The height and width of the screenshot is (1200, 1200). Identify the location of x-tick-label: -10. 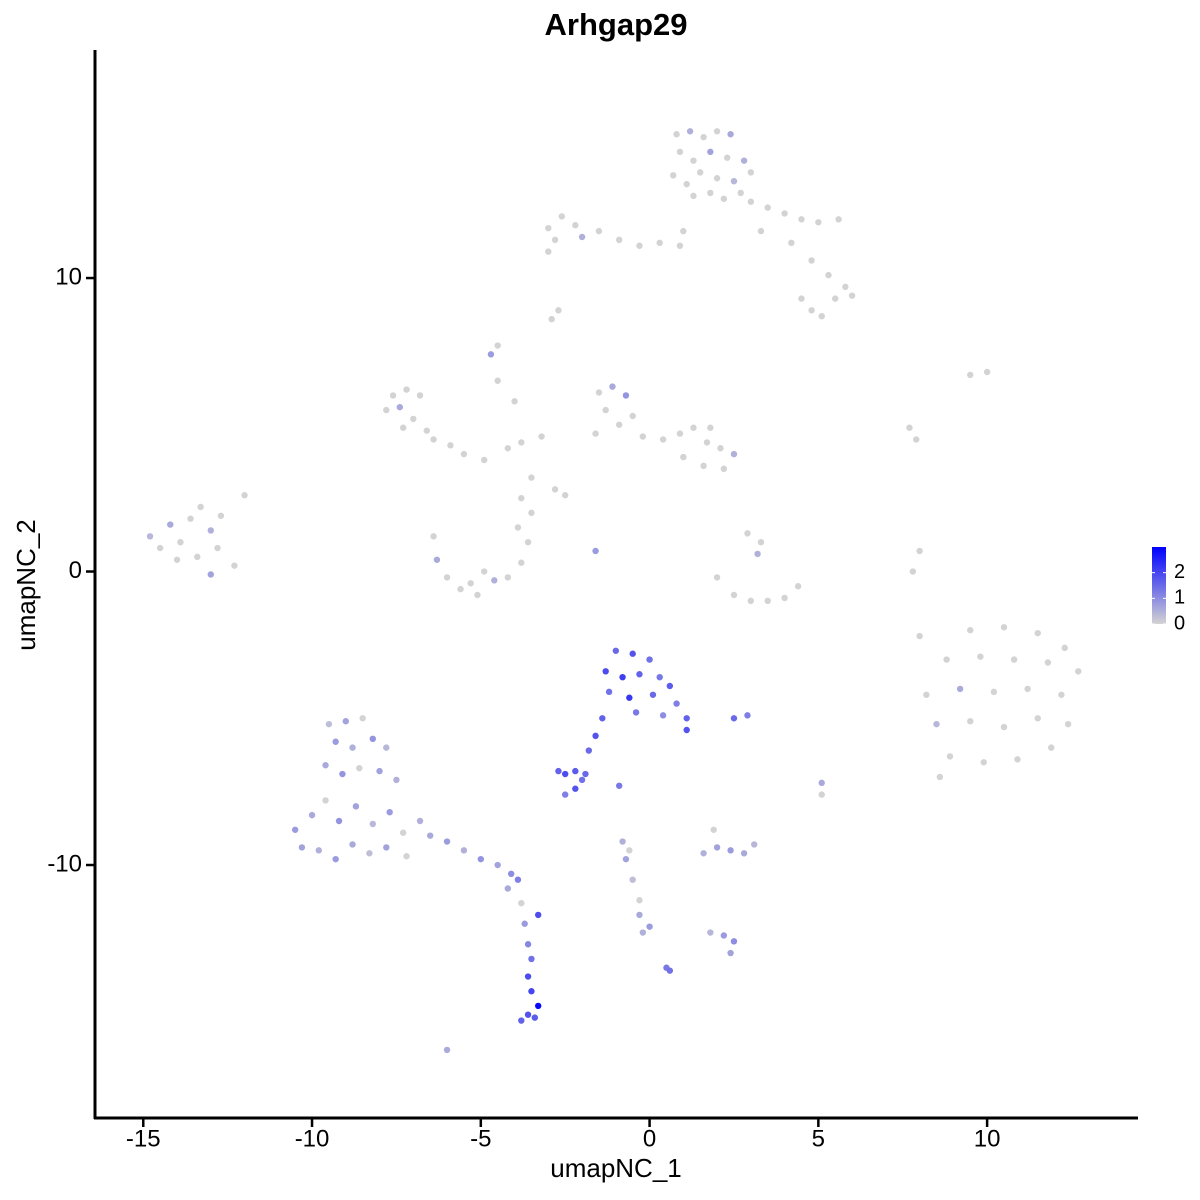
(312, 1138).